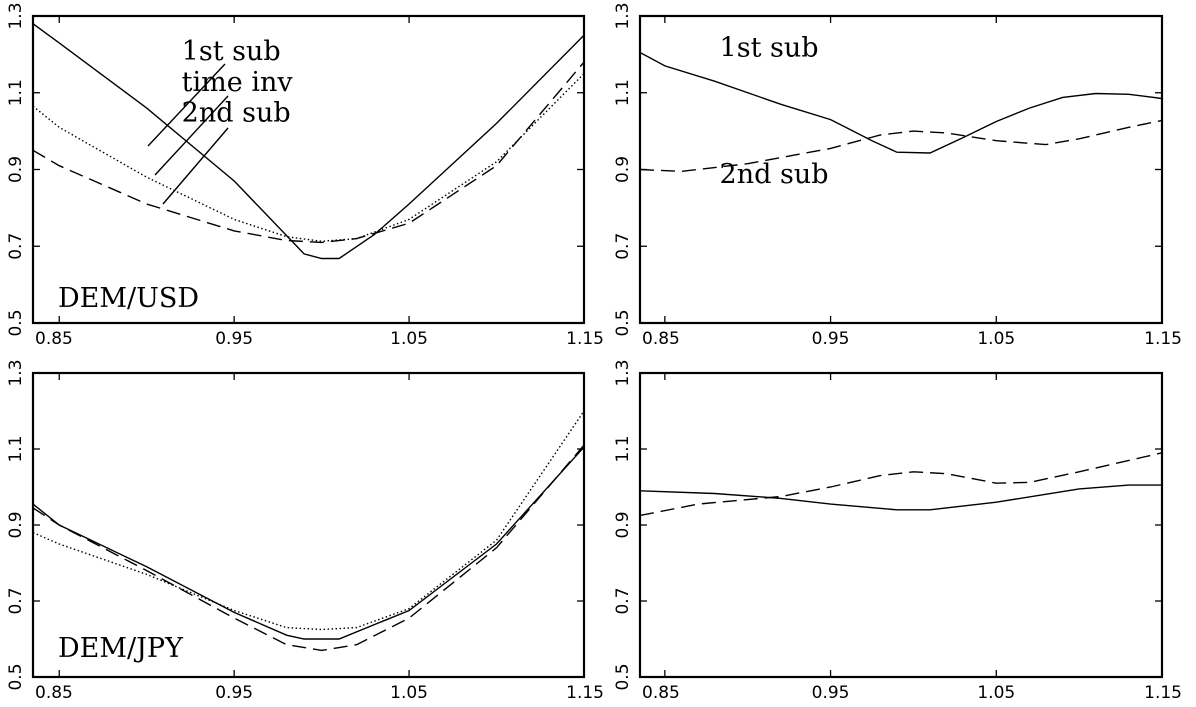 The height and width of the screenshot is (707, 1196). Describe the element at coordinates (128, 298) in the screenshot. I see `panel-annotation: DEM/USD` at that location.